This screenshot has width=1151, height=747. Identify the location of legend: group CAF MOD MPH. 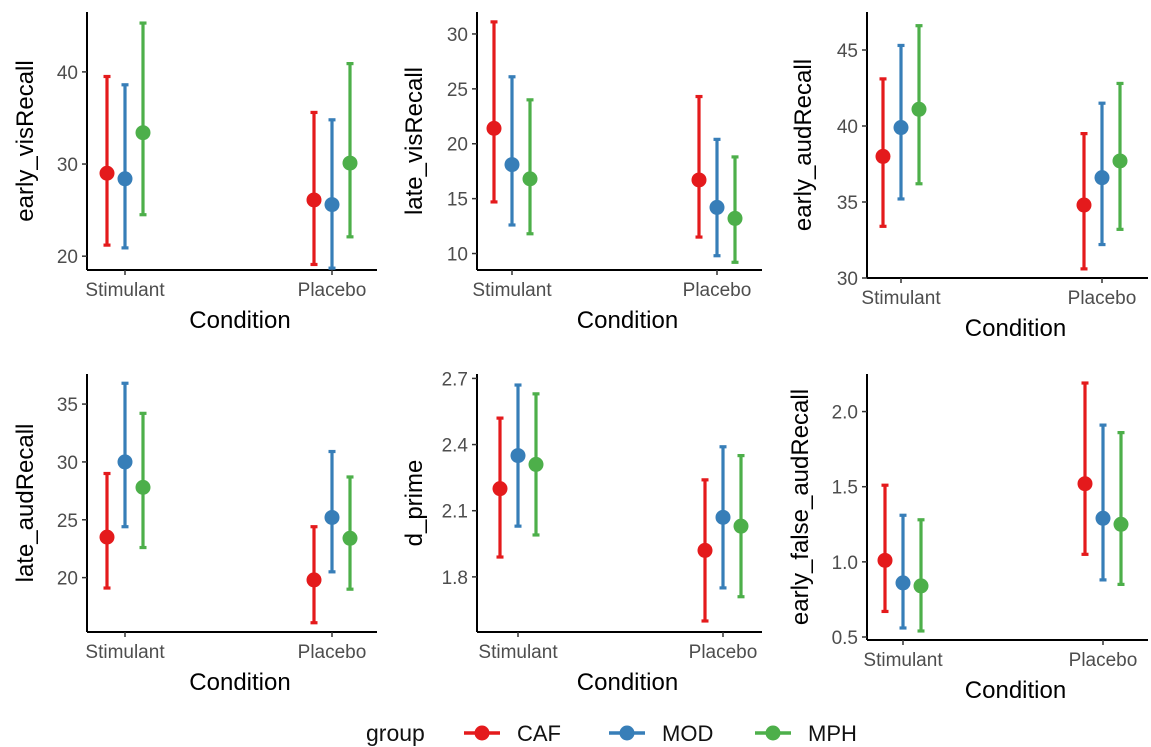
(611, 733).